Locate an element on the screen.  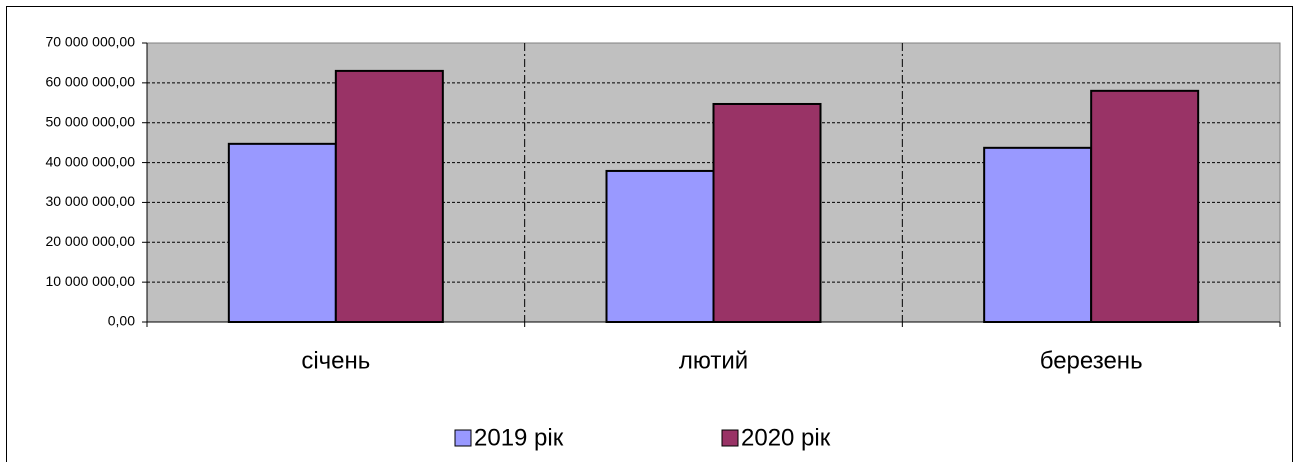
x-tick-label: січень is located at coordinates (335, 360).